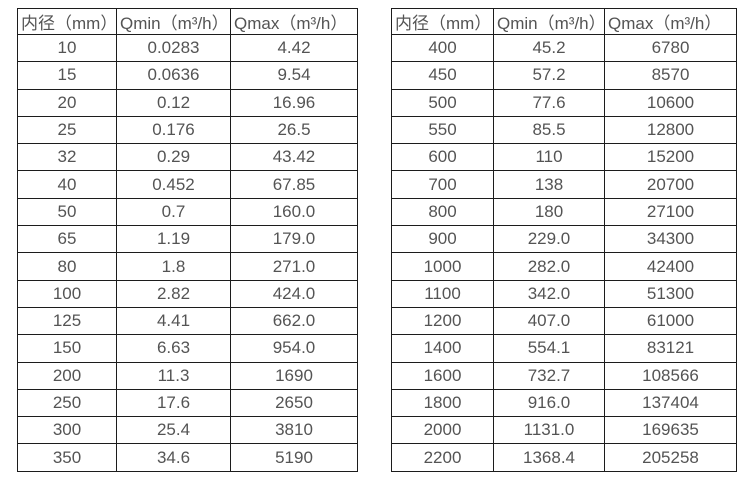 This screenshot has height=483, width=750. Describe the element at coordinates (549, 375) in the screenshot. I see `qmin-cell: 732.7` at that location.